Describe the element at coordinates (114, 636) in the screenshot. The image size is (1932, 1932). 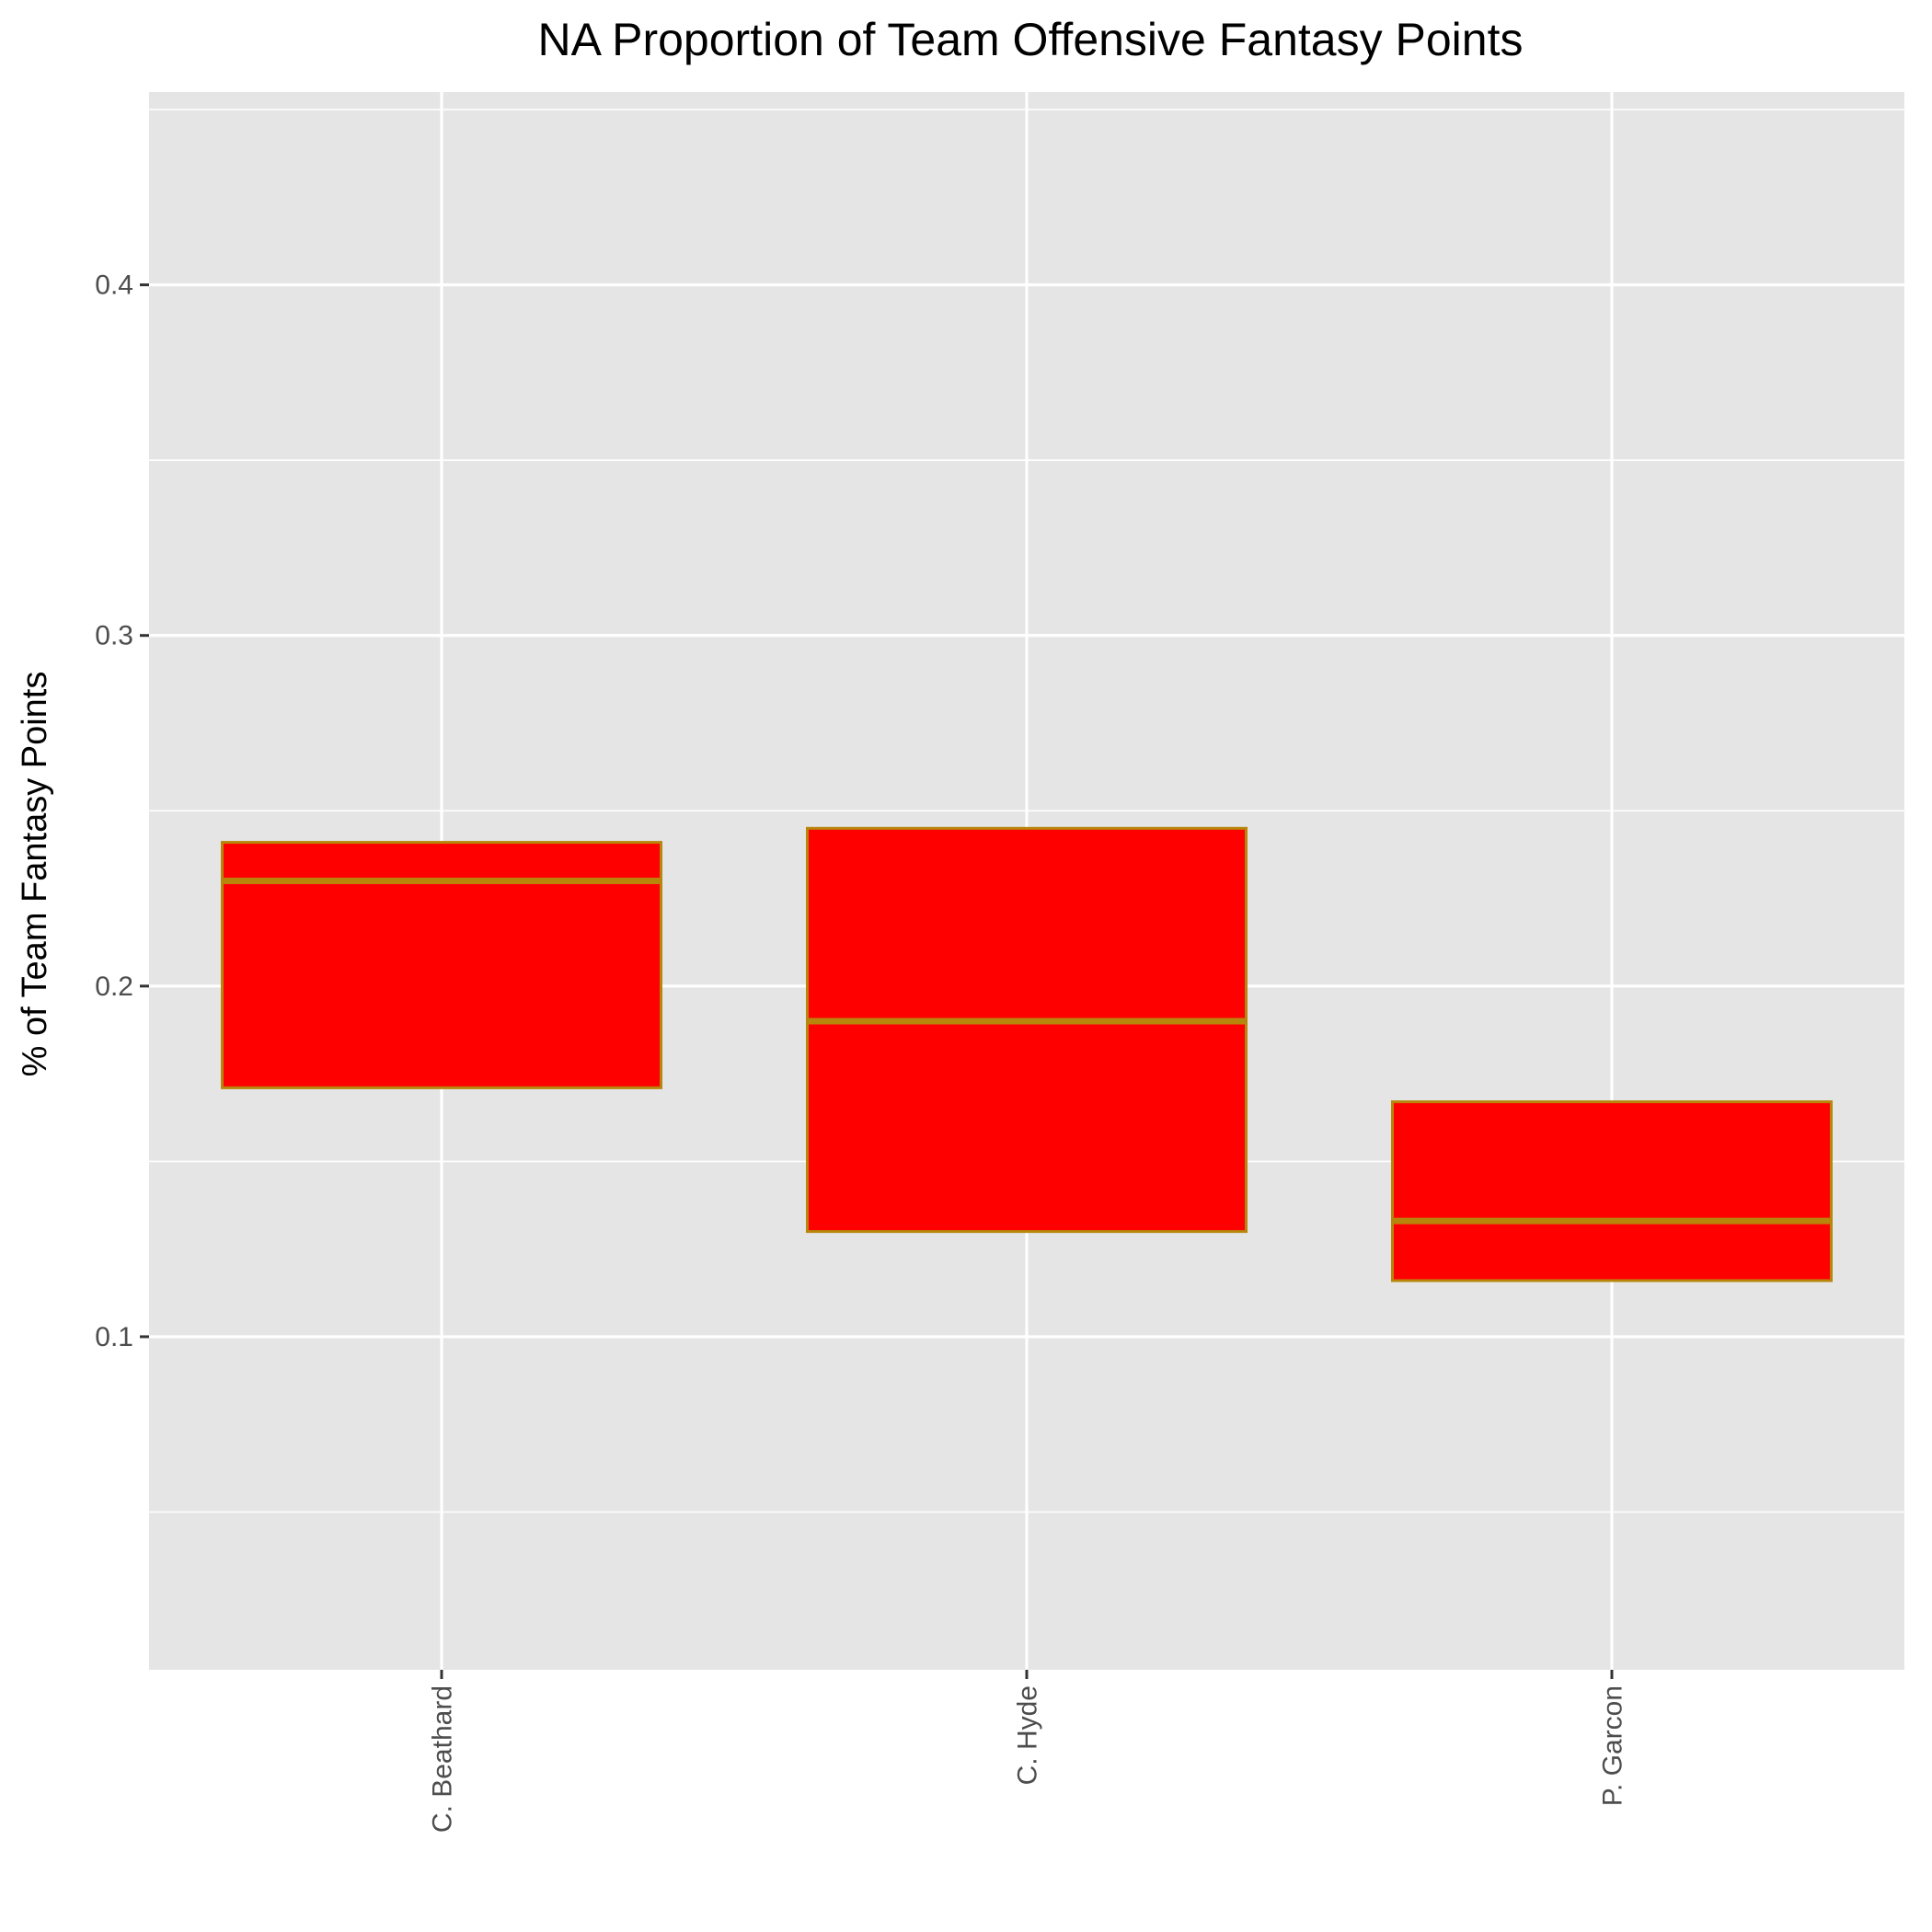
I see `y-tick-label: 0.3` at that location.